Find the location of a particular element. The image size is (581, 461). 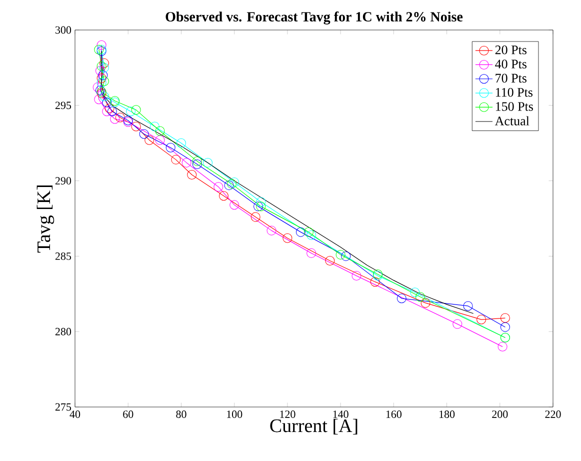

x-tick-label: 220 is located at coordinates (553, 414).